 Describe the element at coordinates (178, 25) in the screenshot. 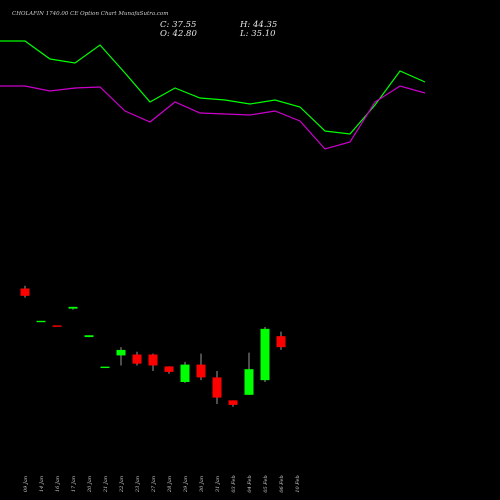

I see `close-label: C: 37.55` at that location.